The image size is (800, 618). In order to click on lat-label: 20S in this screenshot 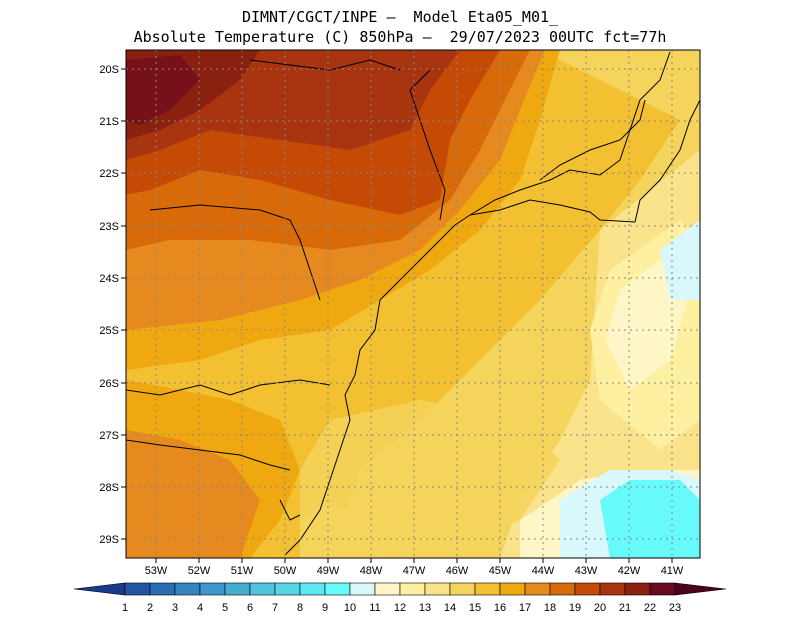, I will do `click(109, 70)`.